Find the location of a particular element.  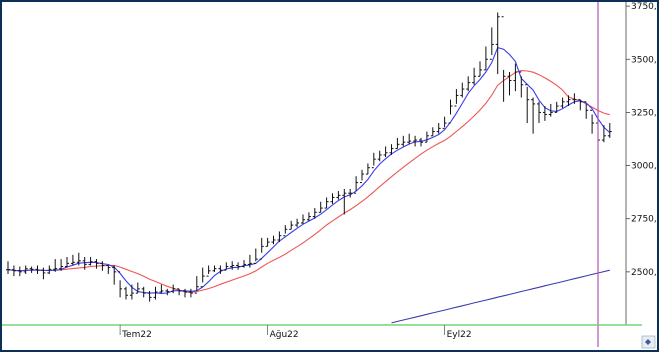

settings-icon is located at coordinates (648, 342).